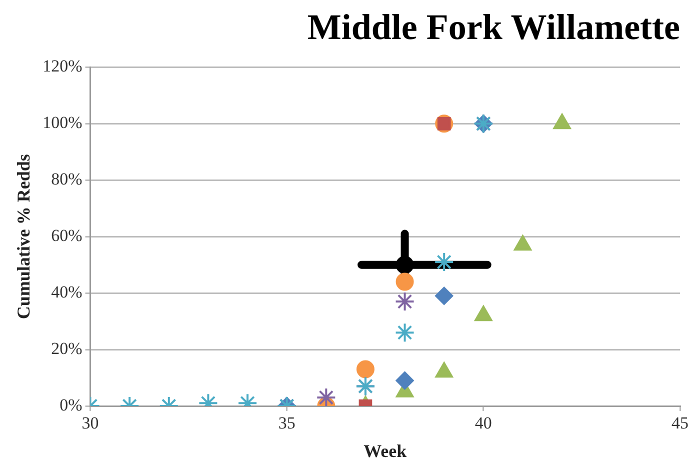 This screenshot has width=694, height=471. Describe the element at coordinates (62, 122) in the screenshot. I see `y-tick-label: 100%` at that location.